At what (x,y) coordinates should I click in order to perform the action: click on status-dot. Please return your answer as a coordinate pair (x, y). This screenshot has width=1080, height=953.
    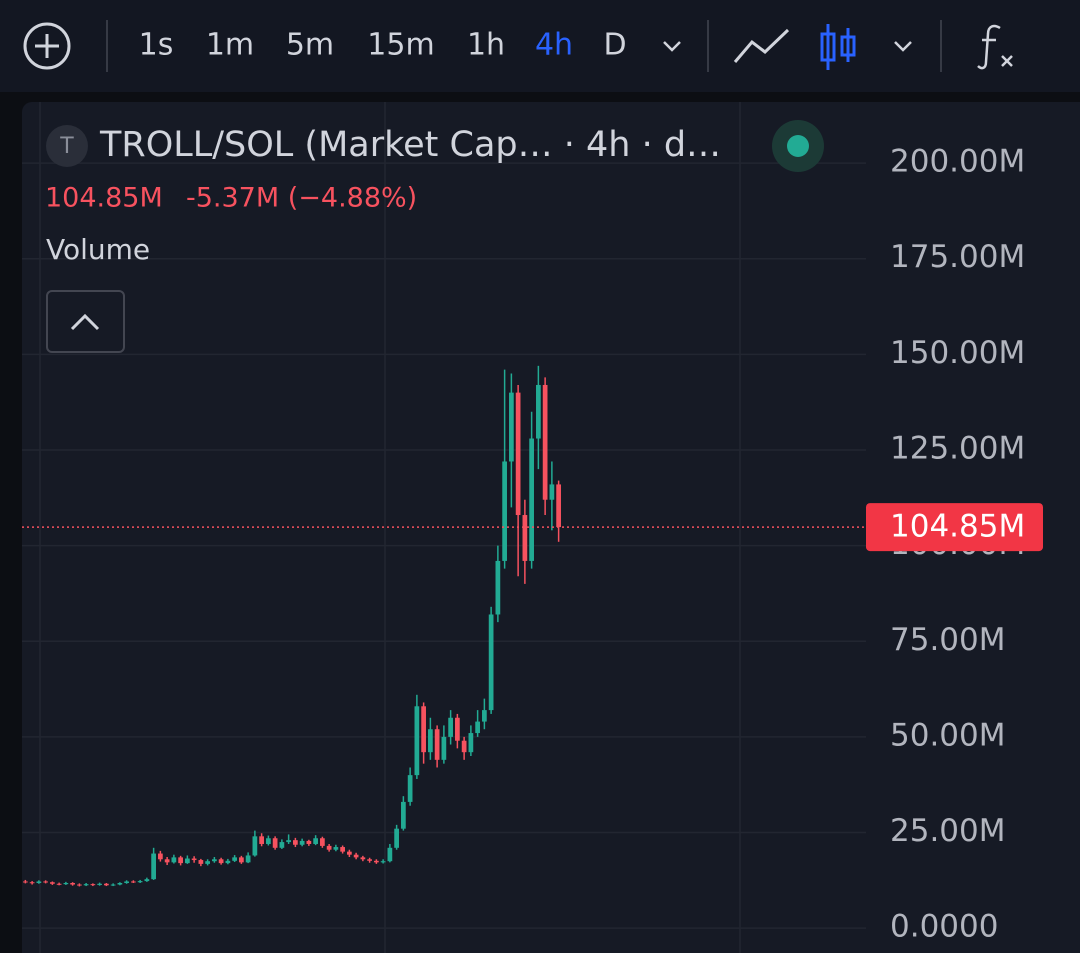
    Looking at the image, I should click on (798, 146).